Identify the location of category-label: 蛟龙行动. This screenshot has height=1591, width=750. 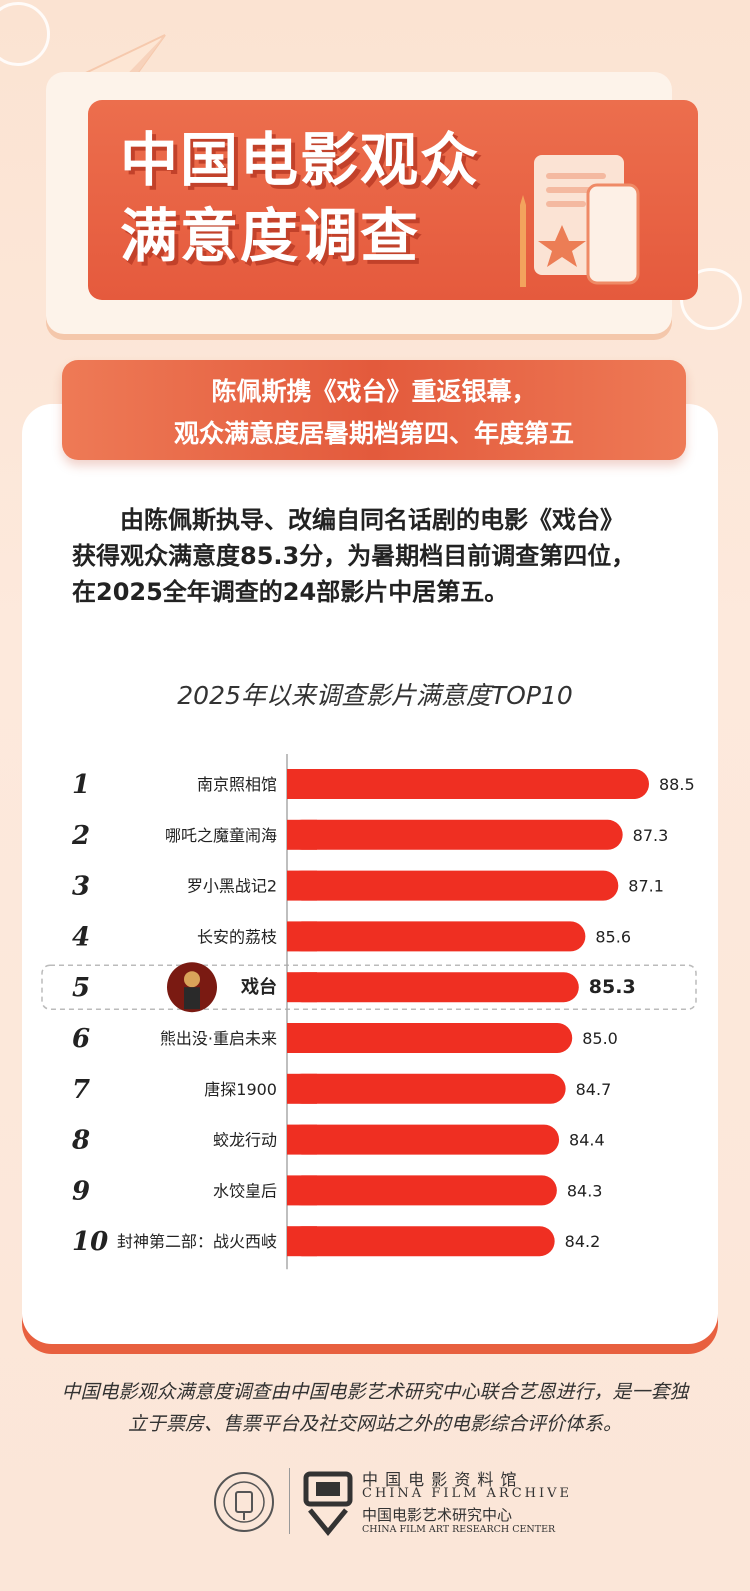
(245, 1140).